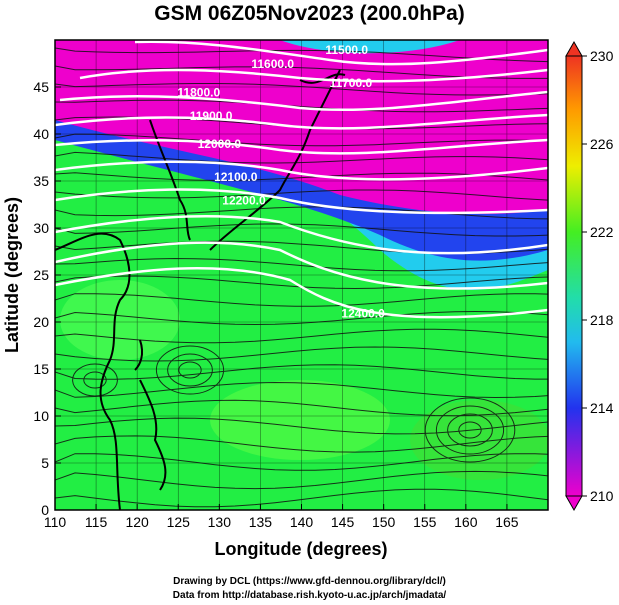  I want to click on coast-taiwan, so click(139, 355).